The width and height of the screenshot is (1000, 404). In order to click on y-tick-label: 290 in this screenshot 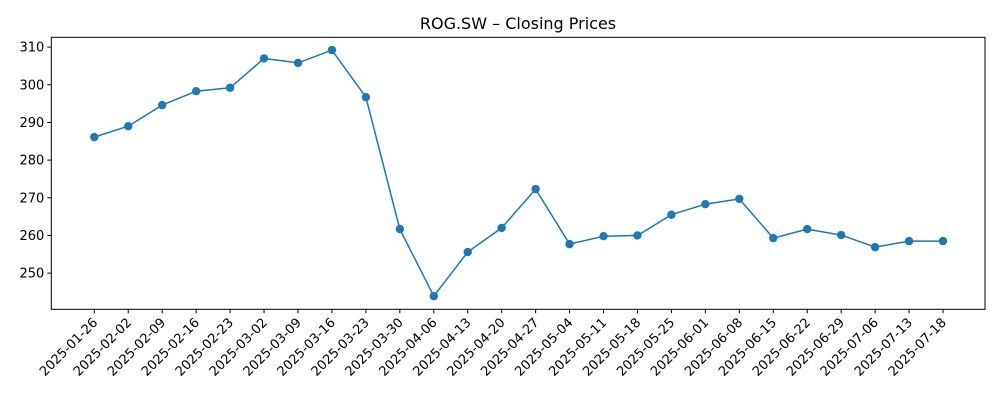, I will do `click(31, 123)`.